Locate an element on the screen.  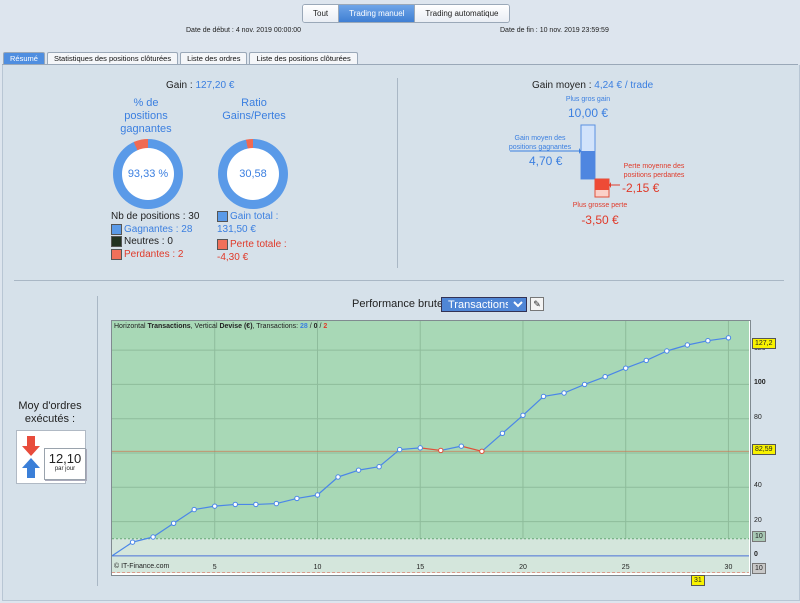
winners-count: Gagnantes : 28 is located at coordinates (158, 229).